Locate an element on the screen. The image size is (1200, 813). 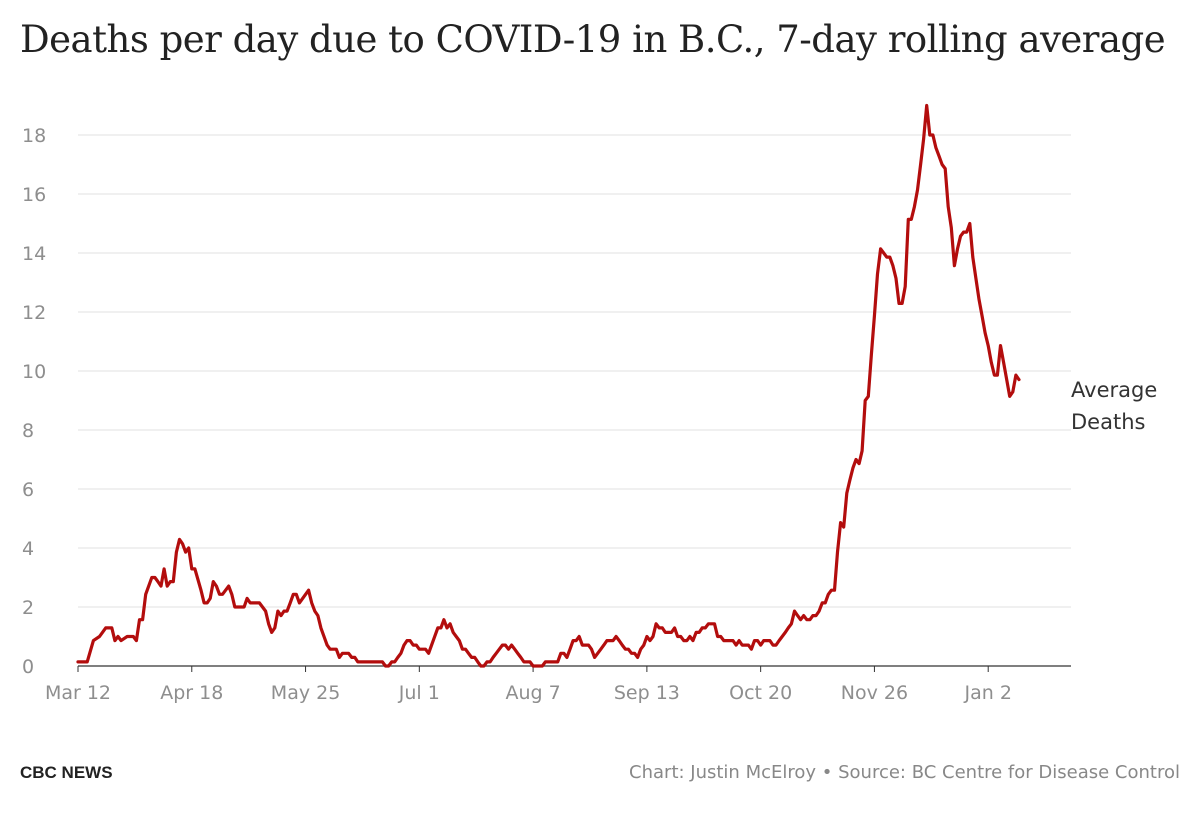
y-tick-label: 10 is located at coordinates (34, 372).